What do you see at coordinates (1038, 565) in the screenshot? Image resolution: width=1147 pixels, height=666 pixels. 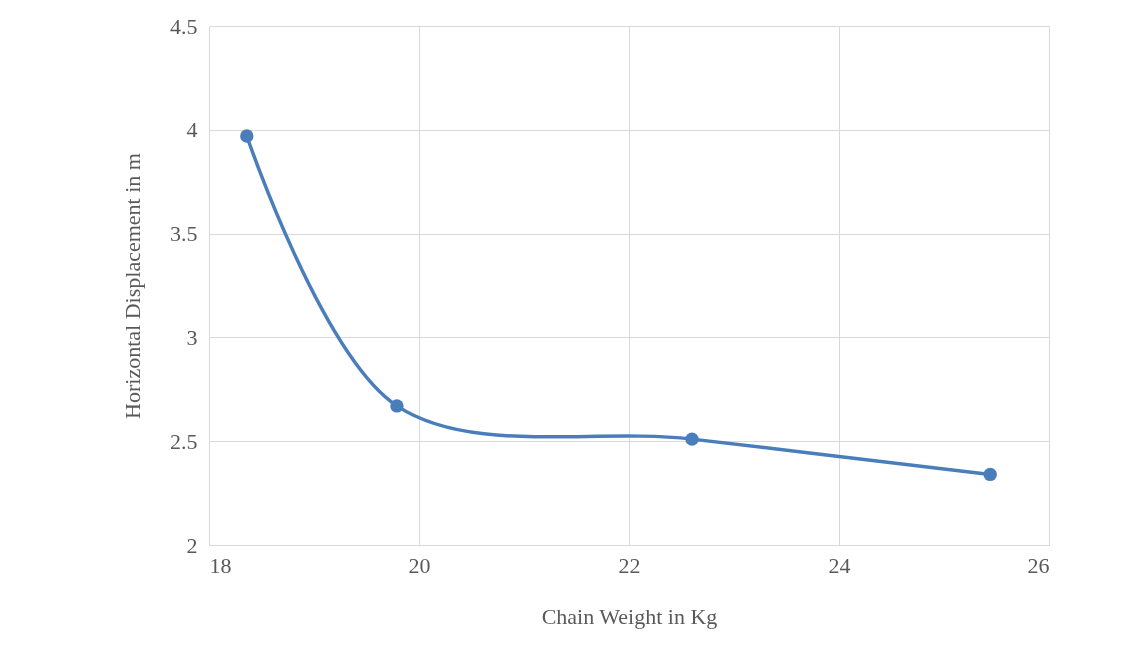 I see `x-tick-label: 26` at bounding box center [1038, 565].